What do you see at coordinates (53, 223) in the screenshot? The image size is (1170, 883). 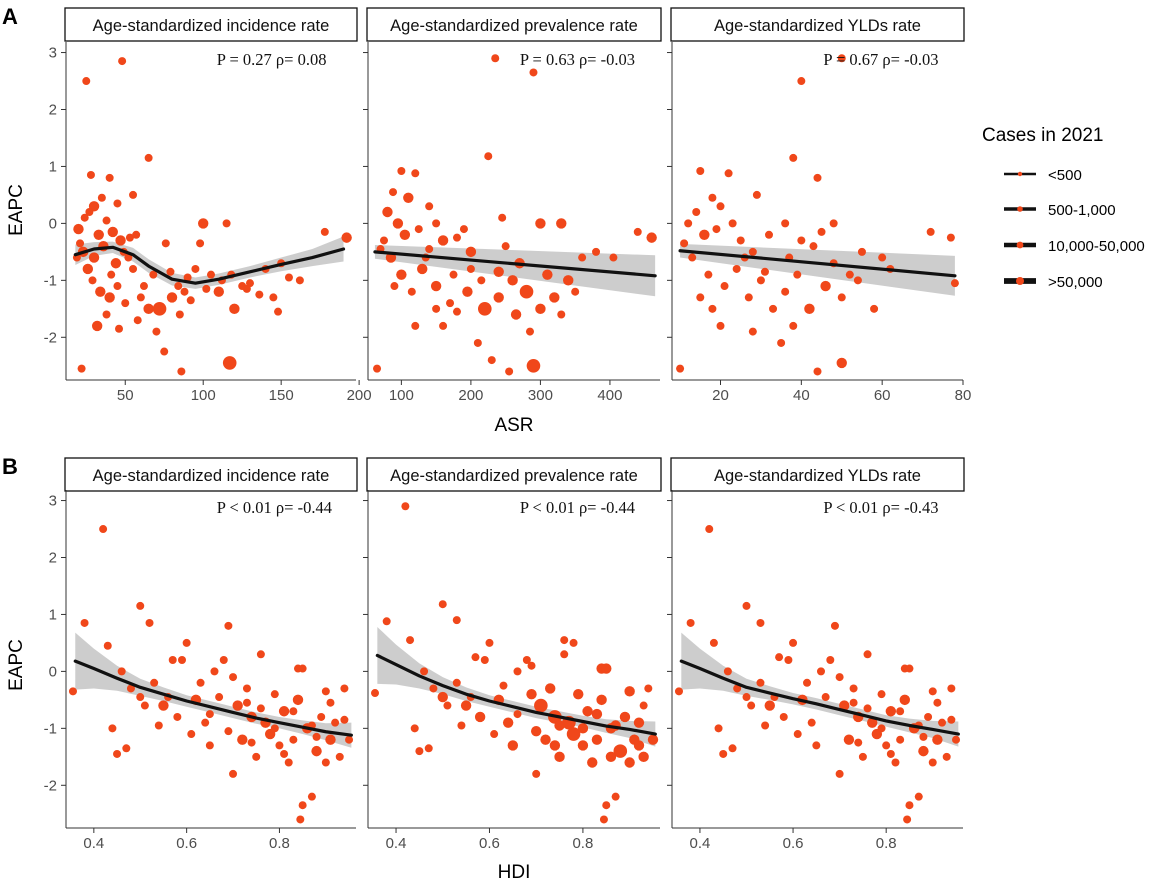 I see `y-tick-label: 0` at bounding box center [53, 223].